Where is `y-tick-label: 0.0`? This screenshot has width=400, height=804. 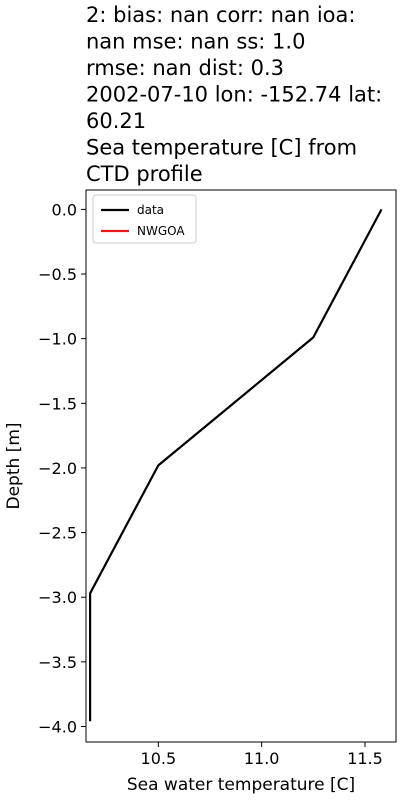 y-tick-label: 0.0 is located at coordinates (64, 209).